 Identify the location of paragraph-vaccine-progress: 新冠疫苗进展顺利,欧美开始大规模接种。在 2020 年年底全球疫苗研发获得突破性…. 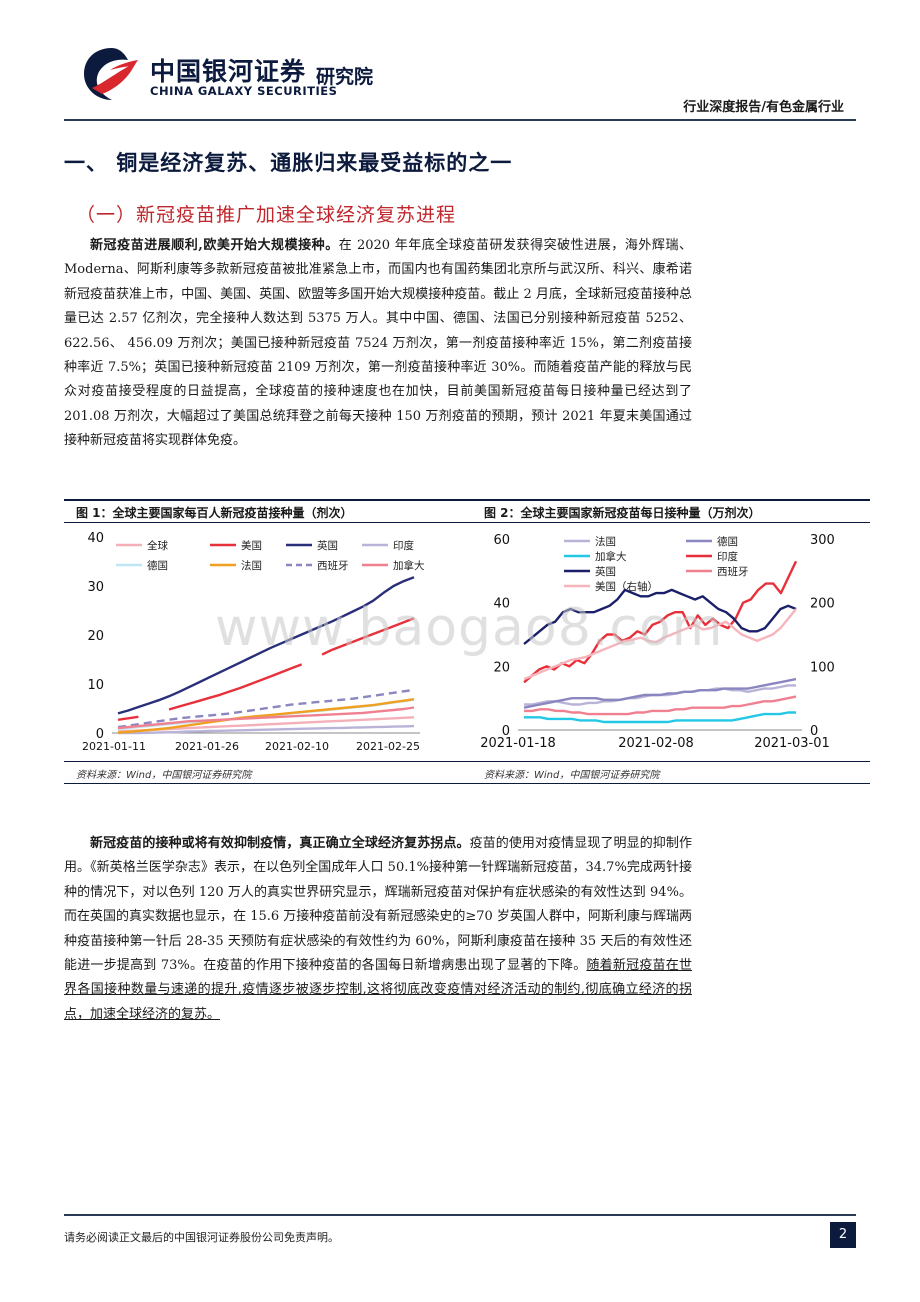
(378, 344).